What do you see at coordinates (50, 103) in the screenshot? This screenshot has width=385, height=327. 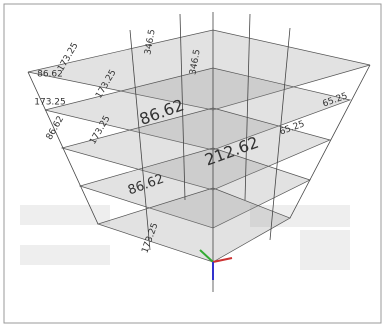 I see `dimension-label: 173.25` at bounding box center [50, 103].